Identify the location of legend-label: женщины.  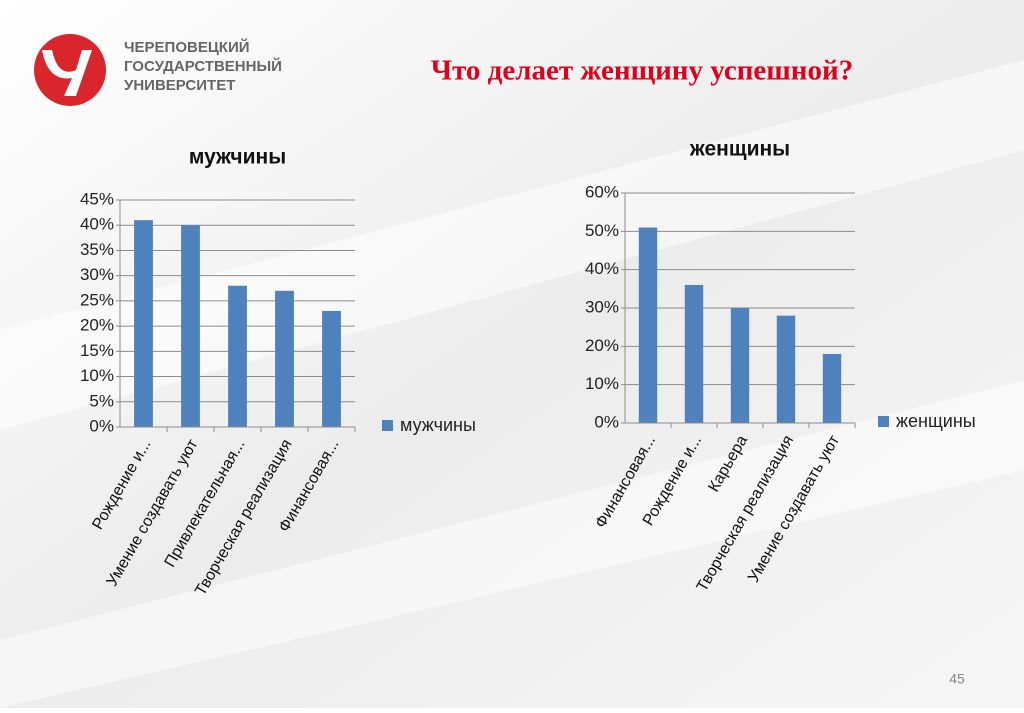
(936, 421).